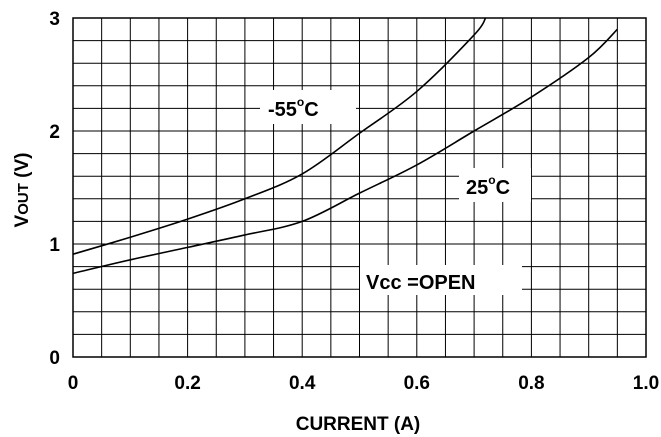 Image resolution: width=661 pixels, height=437 pixels. What do you see at coordinates (54, 358) in the screenshot?
I see `y-tick-label: 0` at bounding box center [54, 358].